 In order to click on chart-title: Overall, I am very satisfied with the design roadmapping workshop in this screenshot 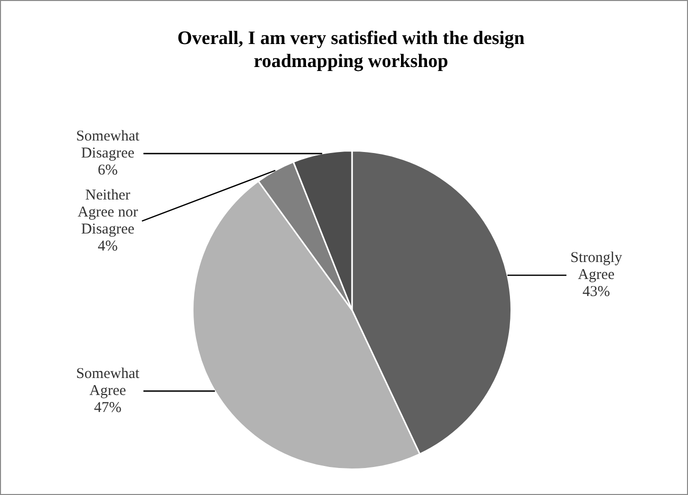, I will do `click(351, 50)`.